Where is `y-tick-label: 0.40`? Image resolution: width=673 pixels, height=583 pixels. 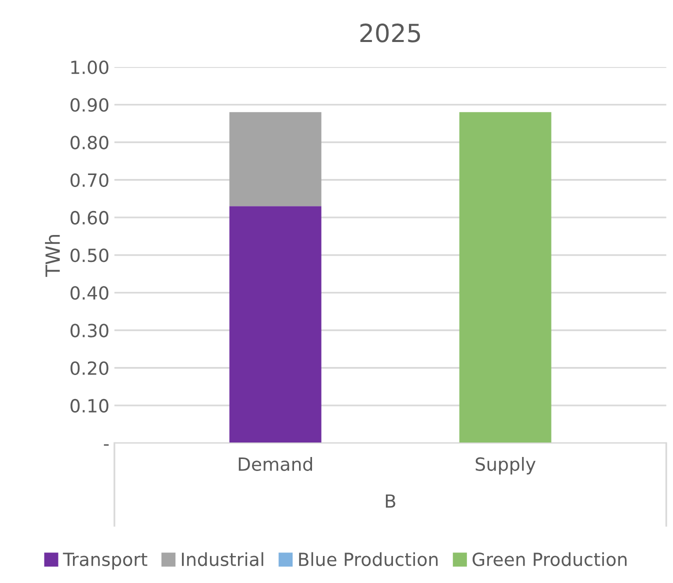 y-tick-label: 0.40 is located at coordinates (89, 293).